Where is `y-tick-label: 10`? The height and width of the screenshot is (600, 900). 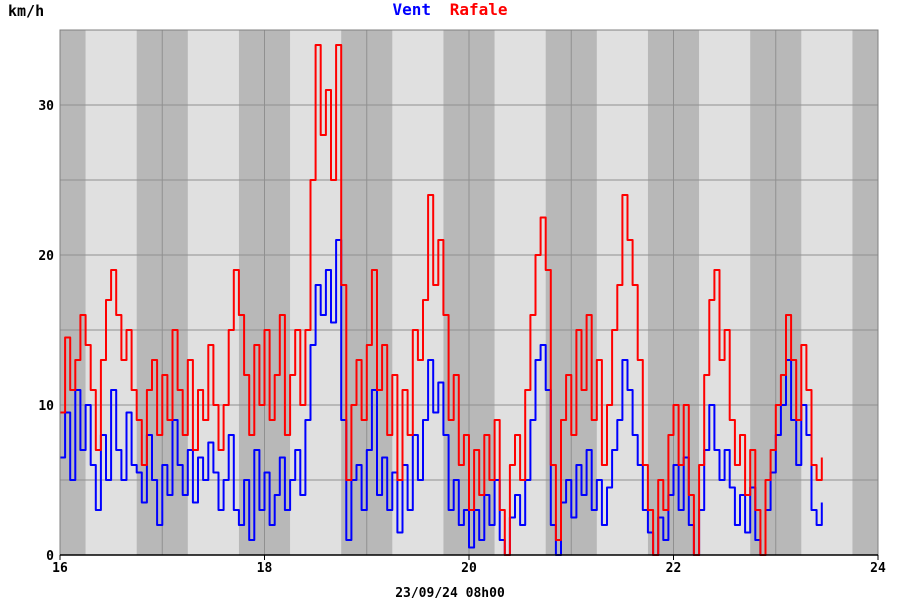 y-tick-label: 10 is located at coordinates (46, 406).